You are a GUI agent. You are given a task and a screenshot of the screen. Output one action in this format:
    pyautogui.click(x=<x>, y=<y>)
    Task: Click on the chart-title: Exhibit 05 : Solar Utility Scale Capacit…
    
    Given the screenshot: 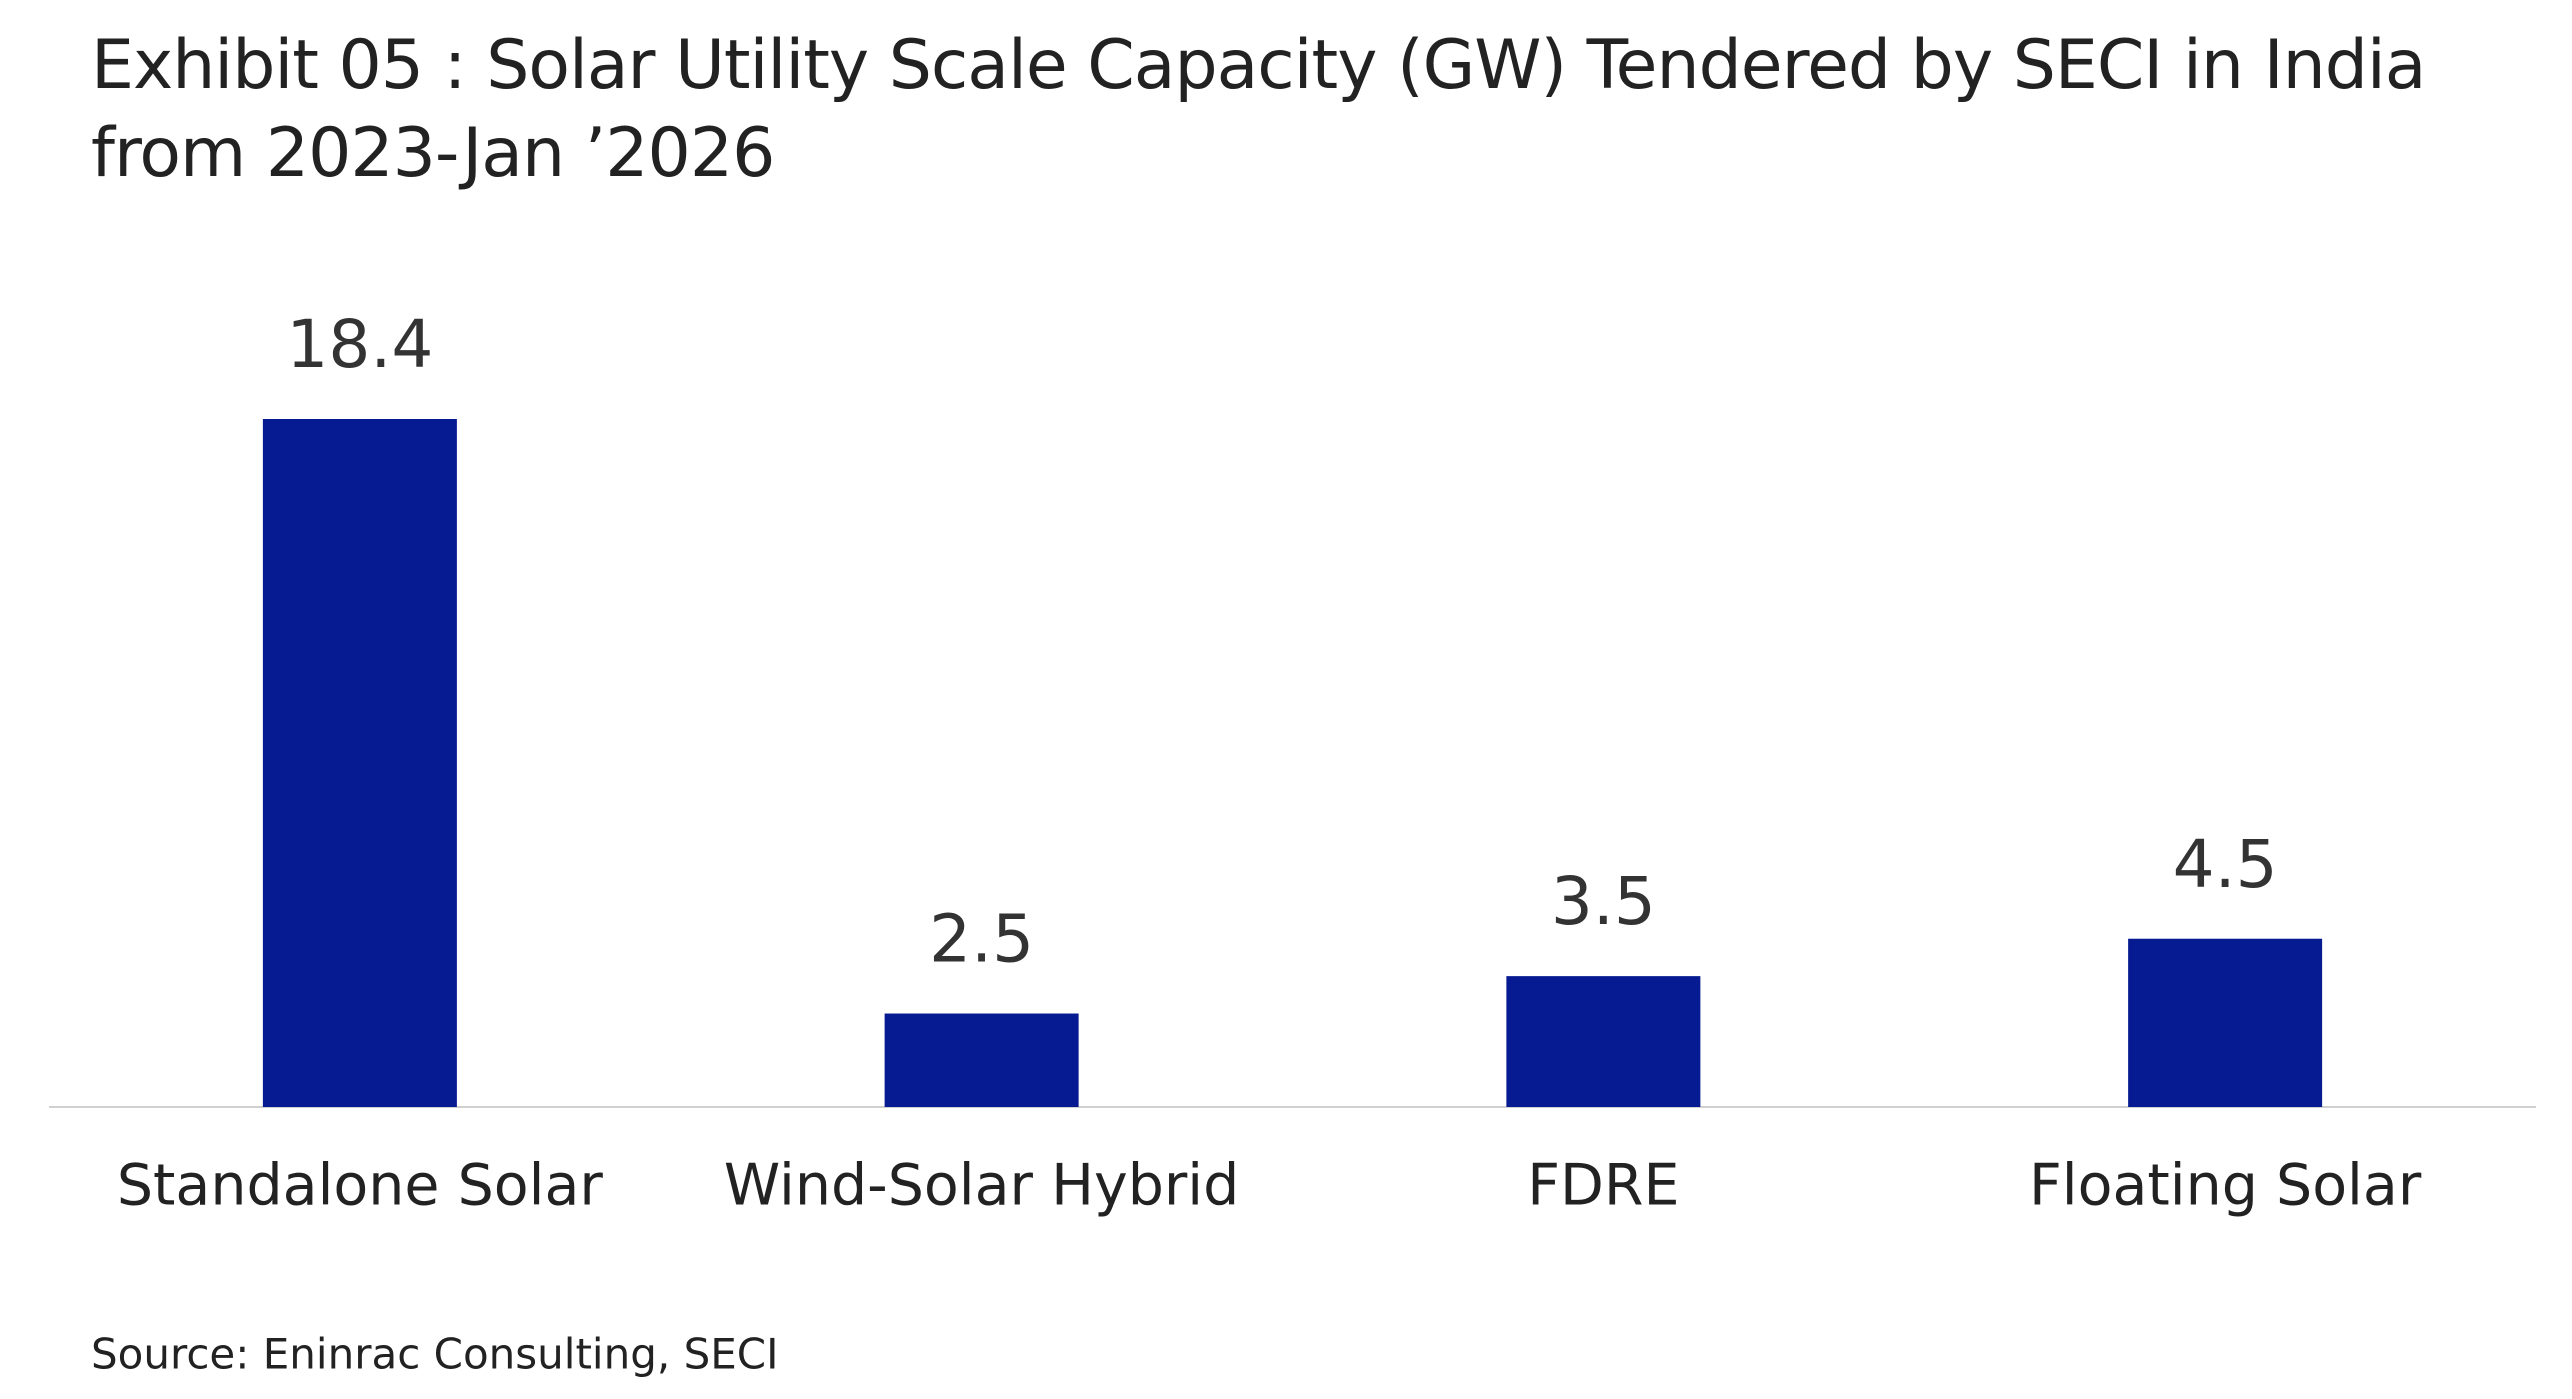 What is the action you would take?
    pyautogui.click(x=1258, y=109)
    